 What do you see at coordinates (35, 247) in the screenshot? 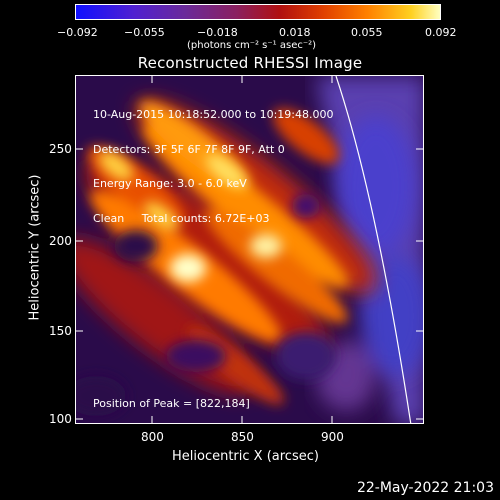
I see `y-axis-label: Heliocentric Y (arcsec)` at bounding box center [35, 247].